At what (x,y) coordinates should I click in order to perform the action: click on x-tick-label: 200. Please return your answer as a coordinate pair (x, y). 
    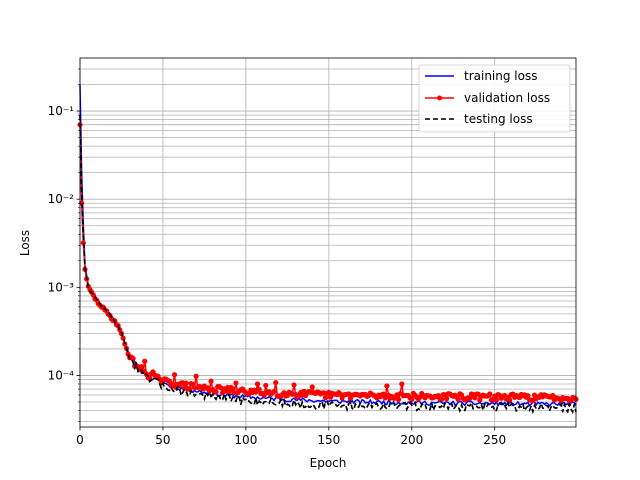
    Looking at the image, I should click on (411, 440).